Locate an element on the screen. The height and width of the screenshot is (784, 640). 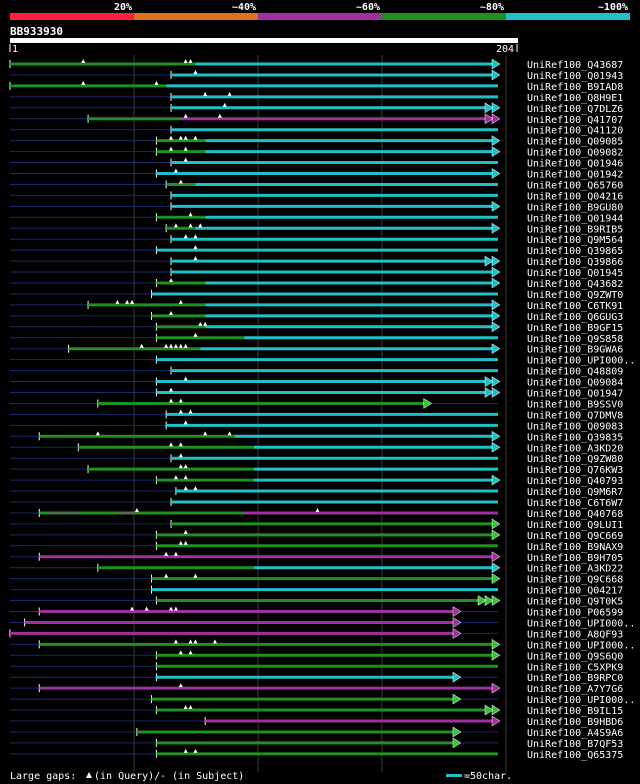
hit-label: UniRef100_Q9C669 is located at coordinates (575, 536).